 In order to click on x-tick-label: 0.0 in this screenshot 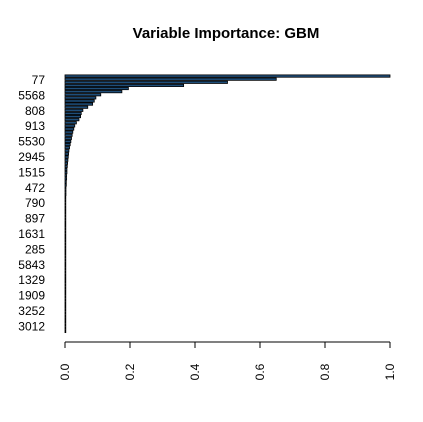, I will do `click(65, 371)`.